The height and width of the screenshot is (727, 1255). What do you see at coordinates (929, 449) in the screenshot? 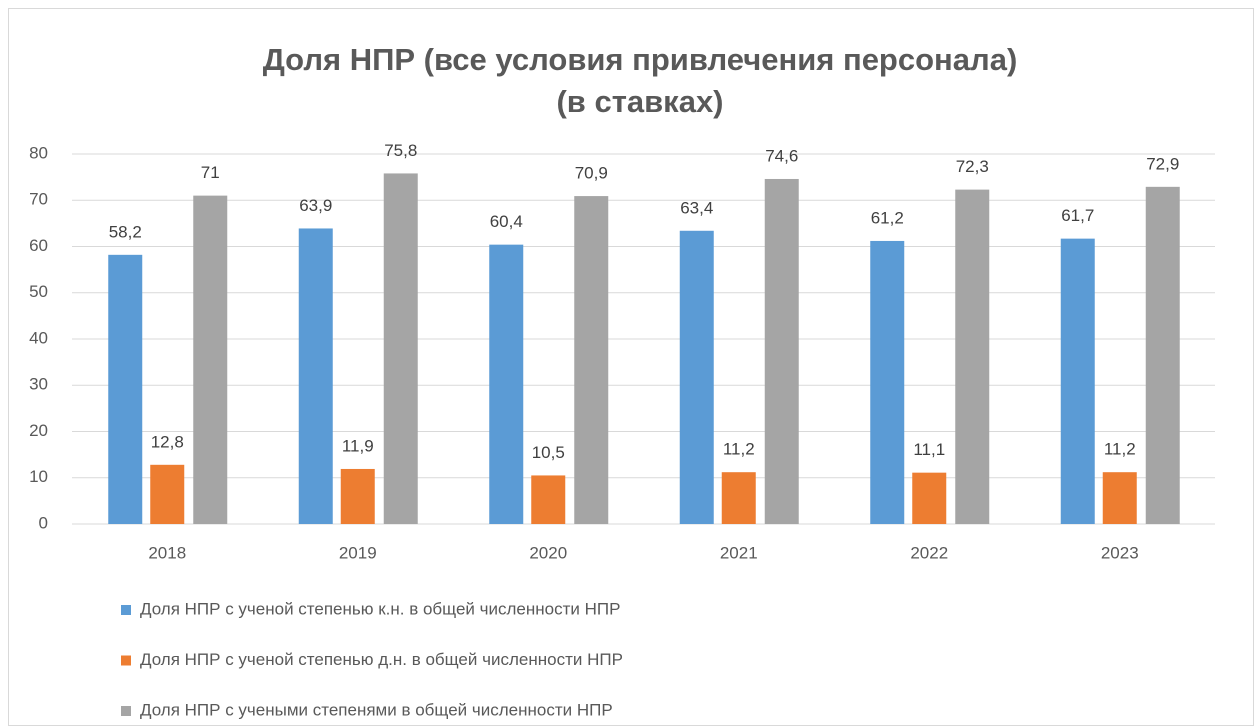
I see `data-label: 11,1` at bounding box center [929, 449].